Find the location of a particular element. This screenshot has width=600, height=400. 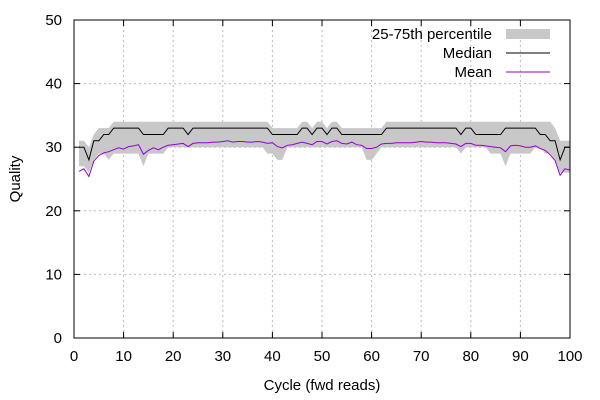

y-tick-label: 30 is located at coordinates (53, 147).